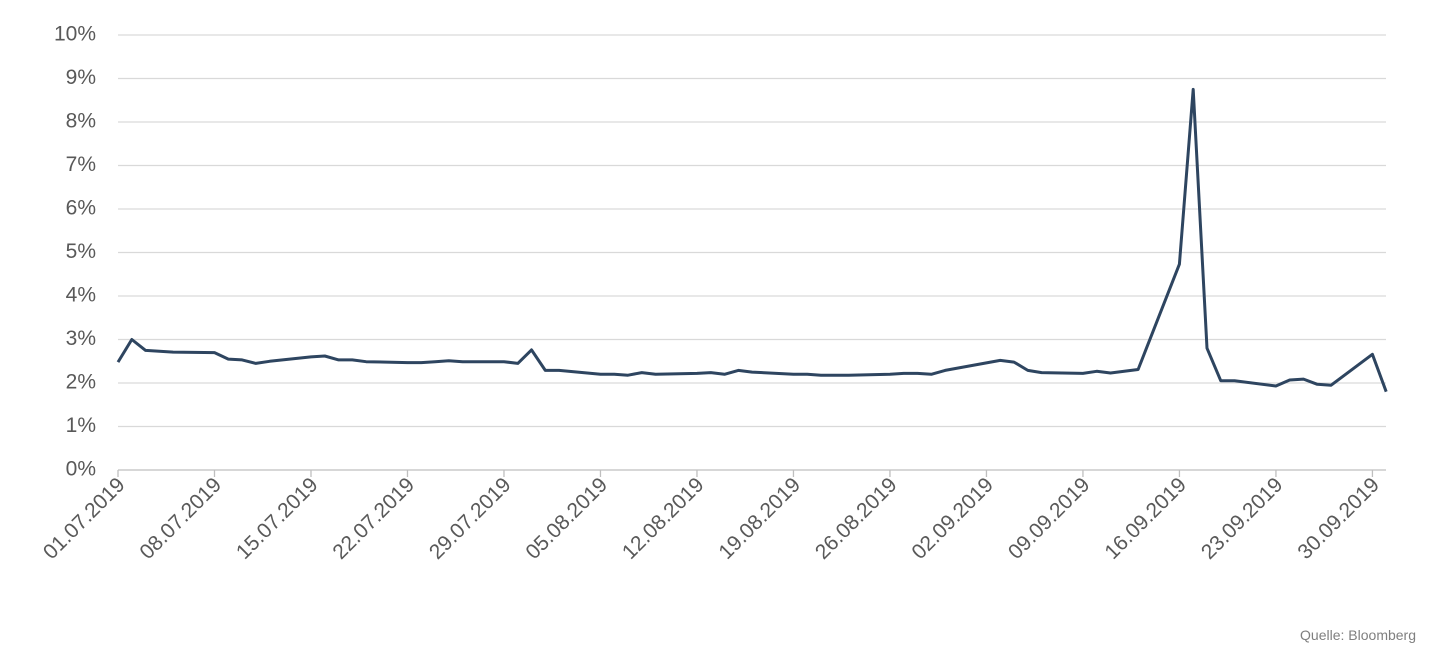 The width and height of the screenshot is (1446, 668). What do you see at coordinates (180, 518) in the screenshot?
I see `x-tick-label: 08.07.2019` at bounding box center [180, 518].